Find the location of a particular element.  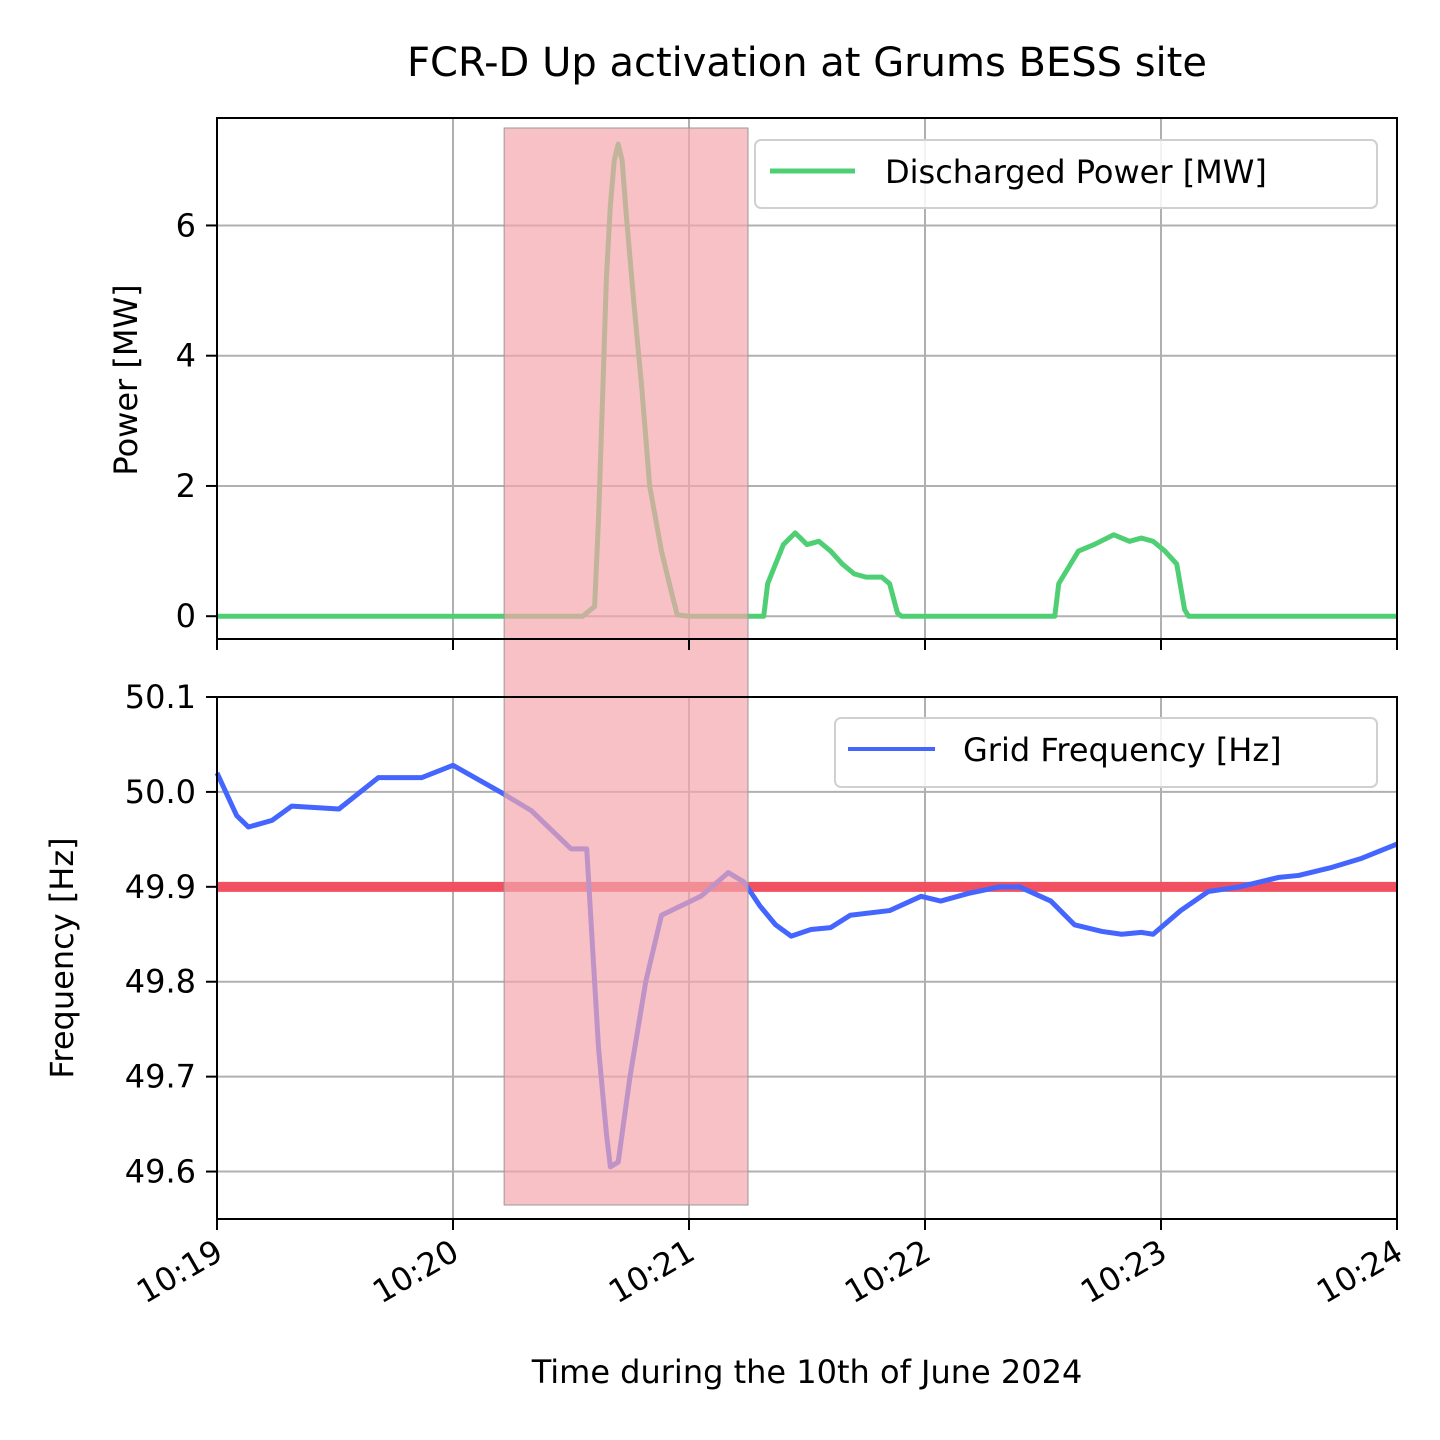

bottom-y-tick-label: 49.7 is located at coordinates (160, 1077).